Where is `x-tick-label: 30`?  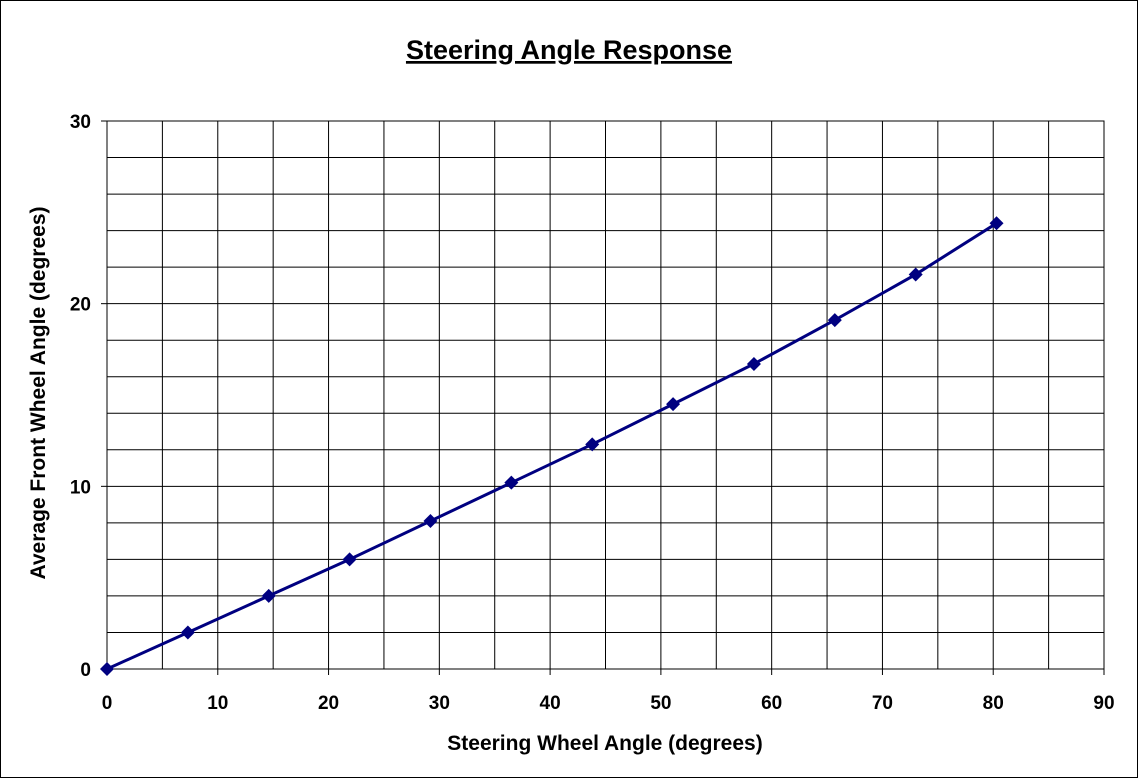 x-tick-label: 30 is located at coordinates (439, 703).